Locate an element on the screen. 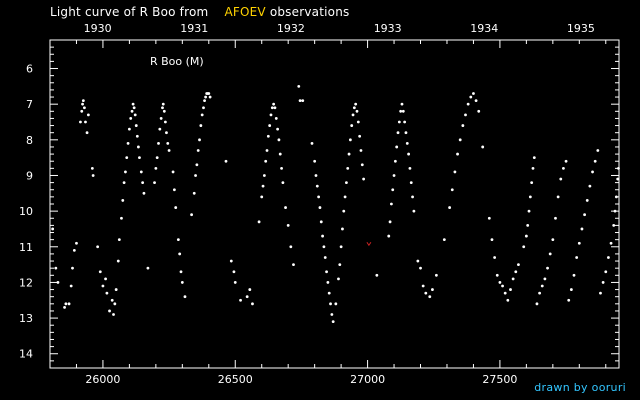 The image size is (640, 400). year-label: 1933 is located at coordinates (388, 28).